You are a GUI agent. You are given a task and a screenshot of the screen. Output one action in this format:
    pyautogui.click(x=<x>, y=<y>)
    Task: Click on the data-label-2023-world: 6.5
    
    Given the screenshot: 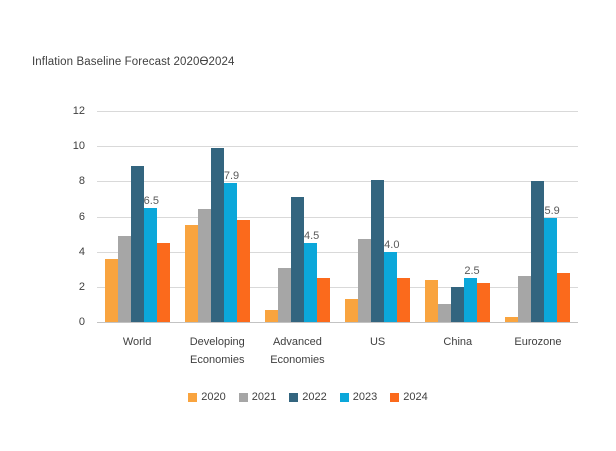 What is the action you would take?
    pyautogui.click(x=151, y=200)
    